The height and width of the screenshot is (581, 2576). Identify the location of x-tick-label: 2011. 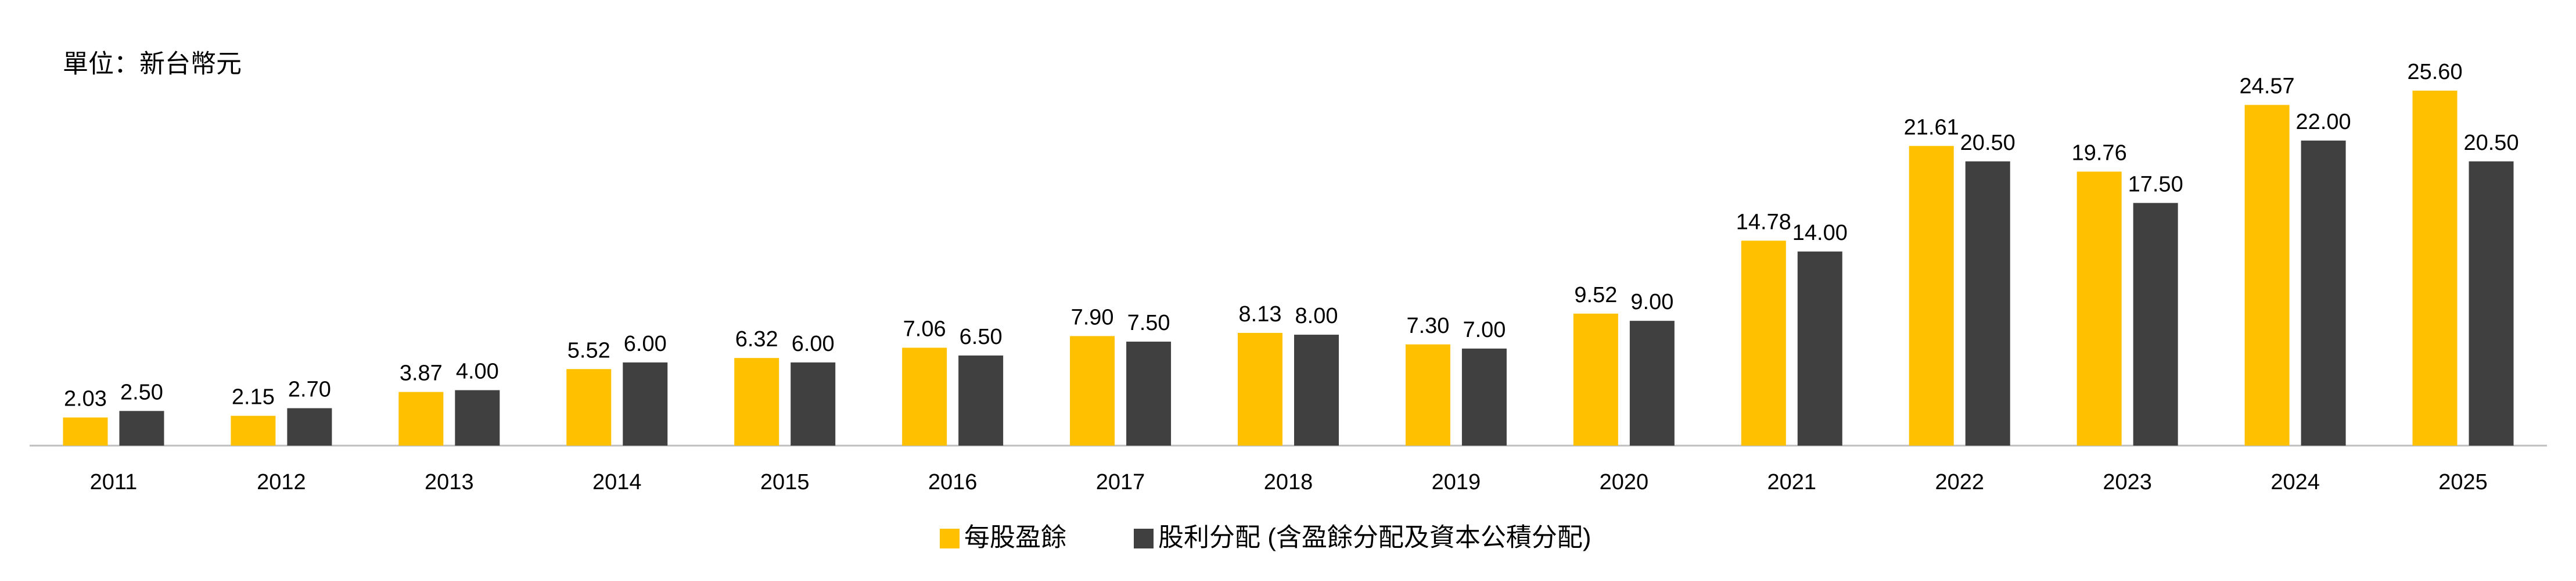
(114, 482).